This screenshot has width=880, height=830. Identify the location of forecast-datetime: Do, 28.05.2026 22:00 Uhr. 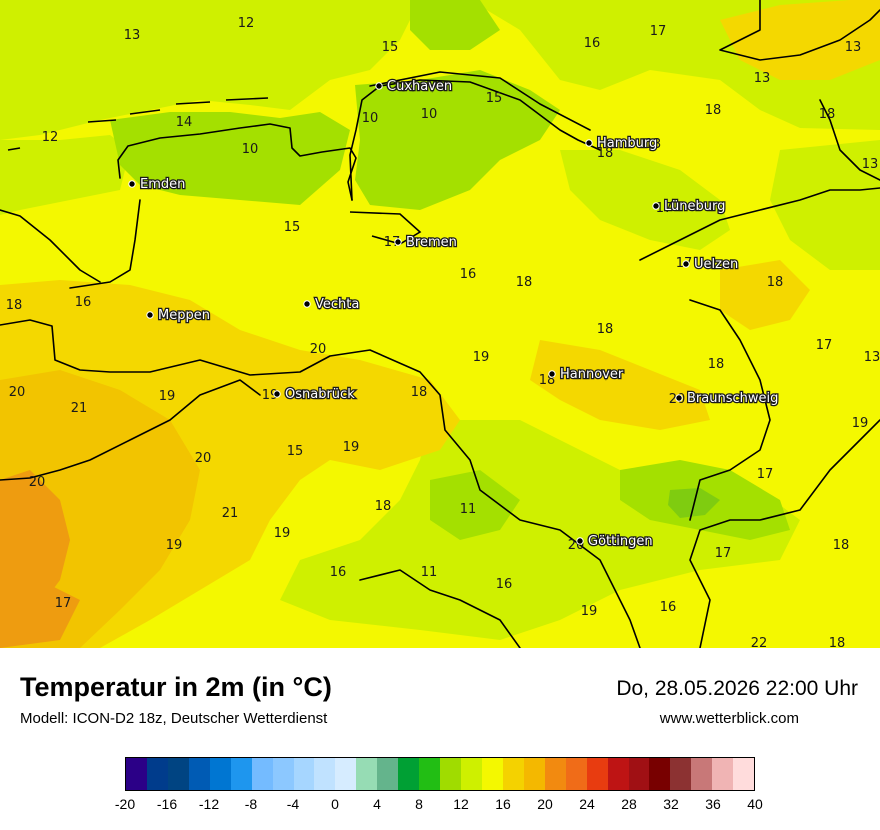
(737, 688).